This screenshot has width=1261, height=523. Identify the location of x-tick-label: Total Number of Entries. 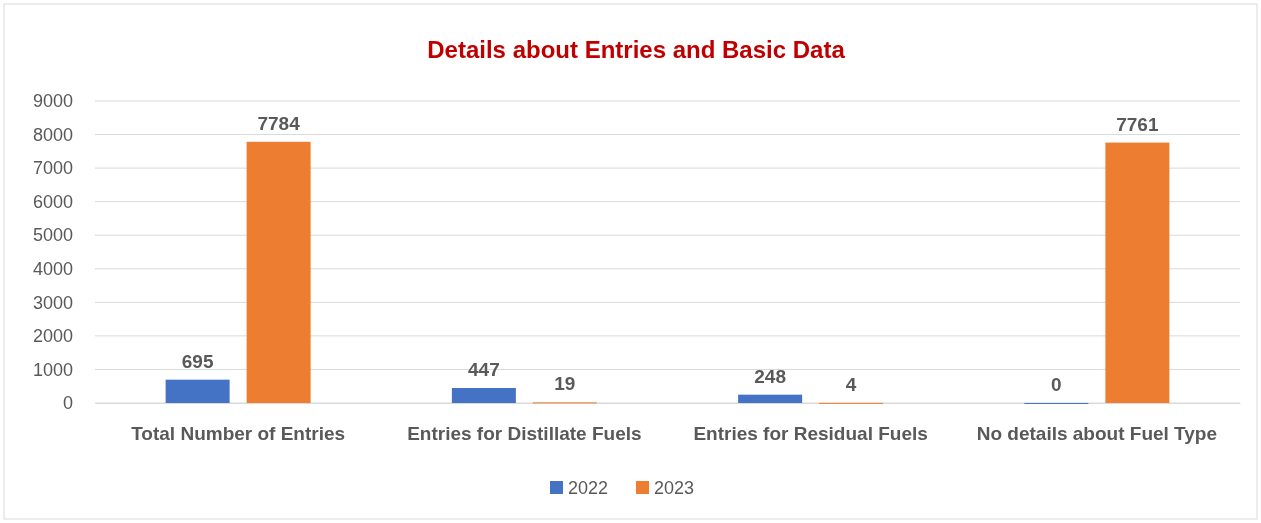
(238, 434).